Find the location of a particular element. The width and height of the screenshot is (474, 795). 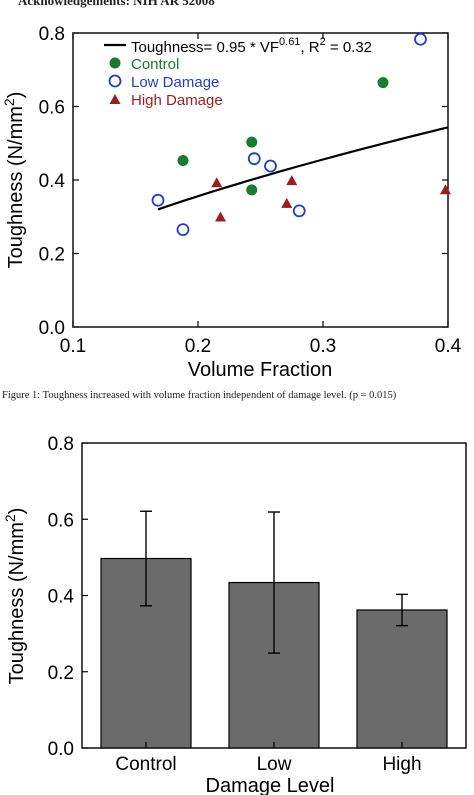

bar-y-tick-label: 0.0 is located at coordinates (61, 749).